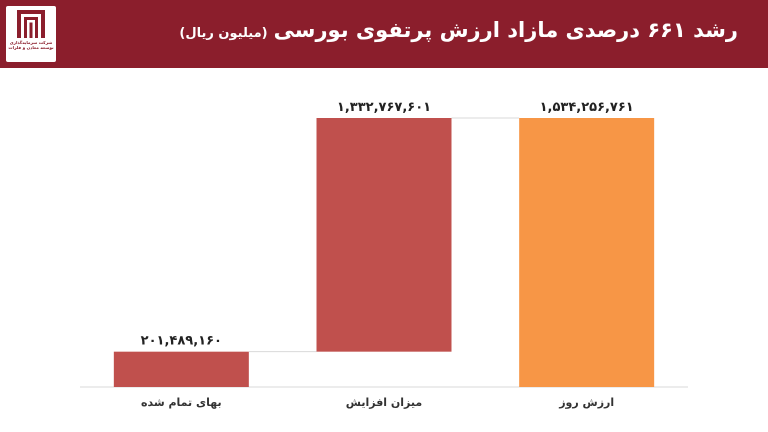  I want to click on data-label: ۱,۵۳۴,۲۵۶,۷۶۱, so click(587, 107).